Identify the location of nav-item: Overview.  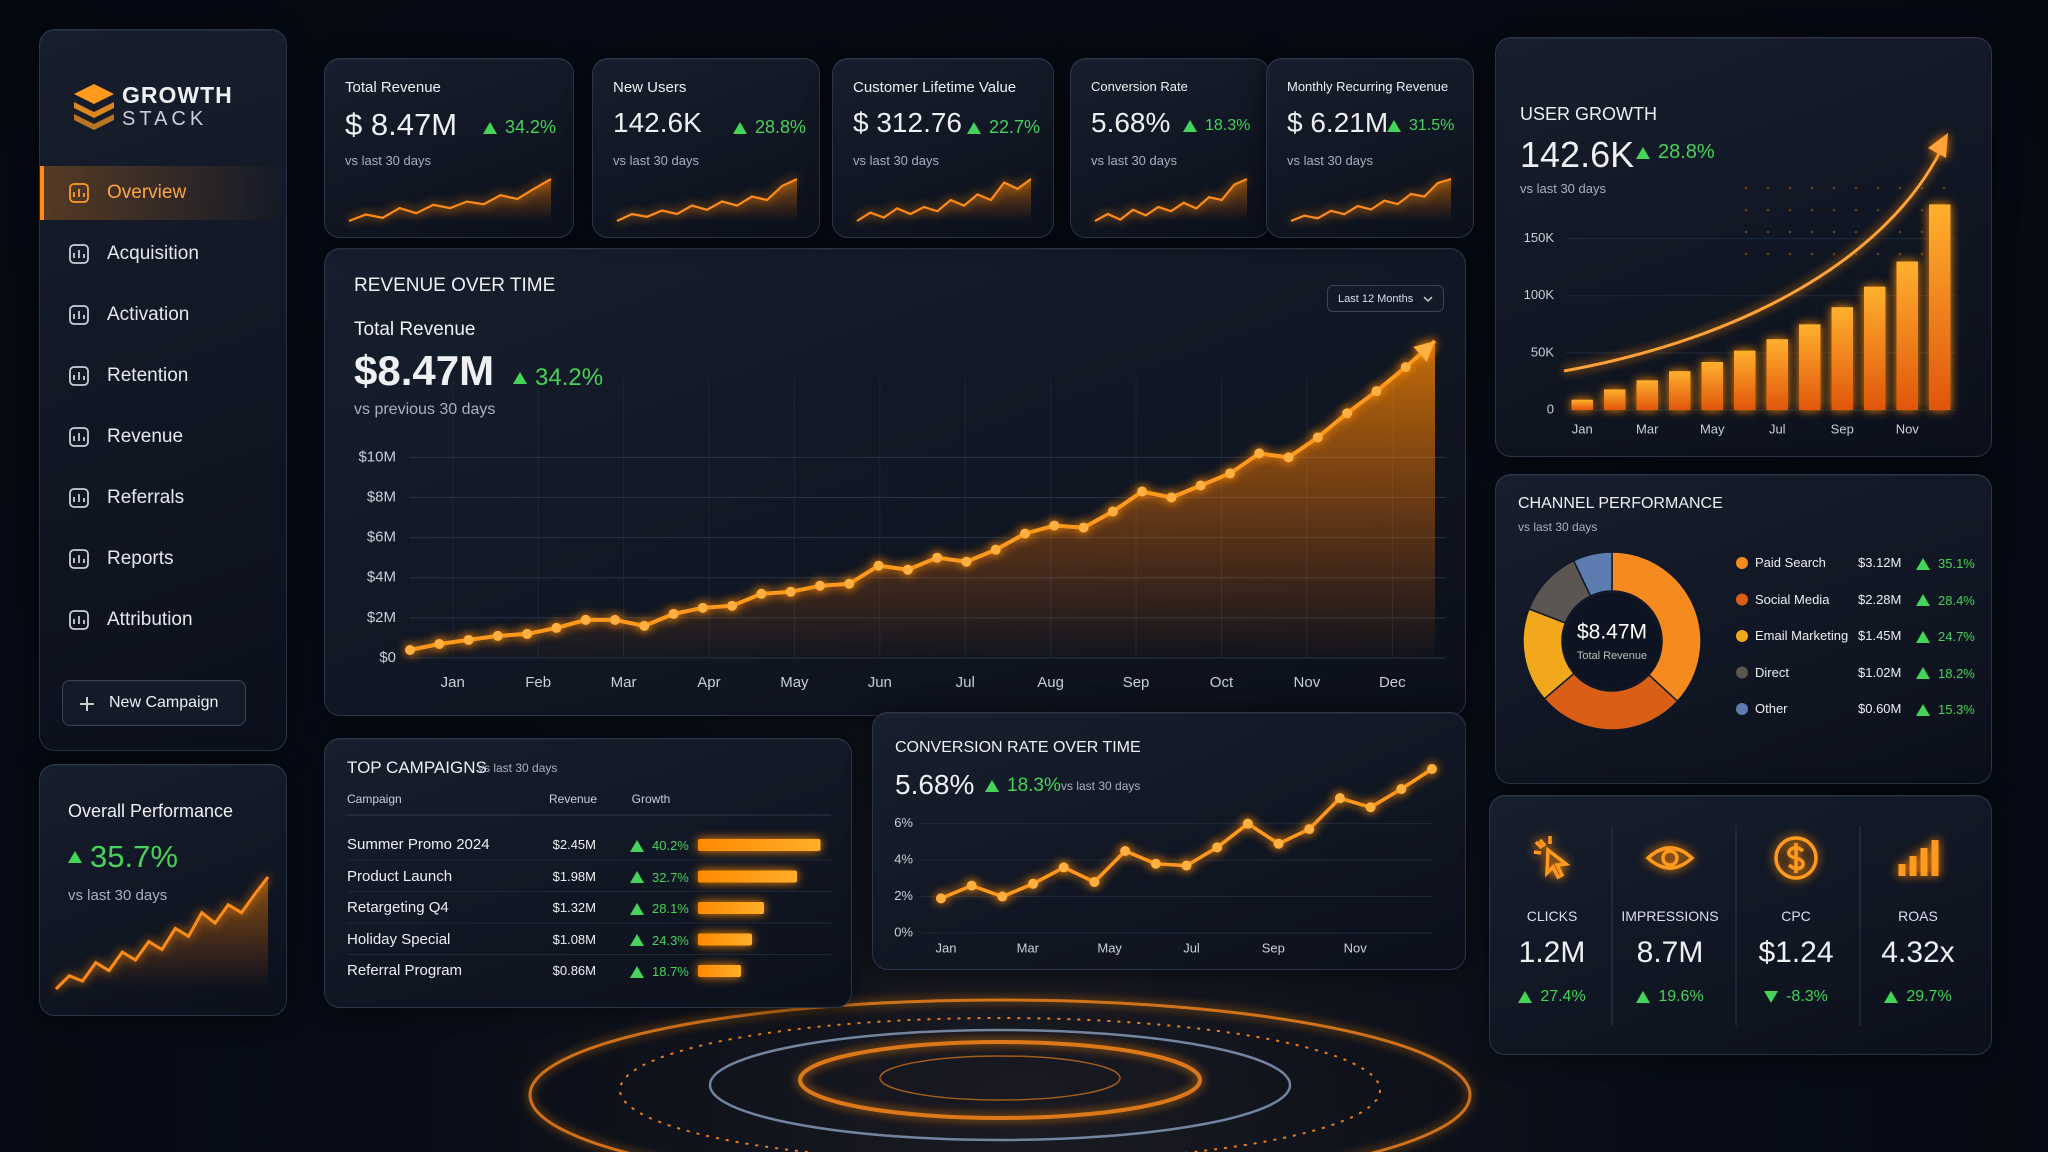
(164, 193).